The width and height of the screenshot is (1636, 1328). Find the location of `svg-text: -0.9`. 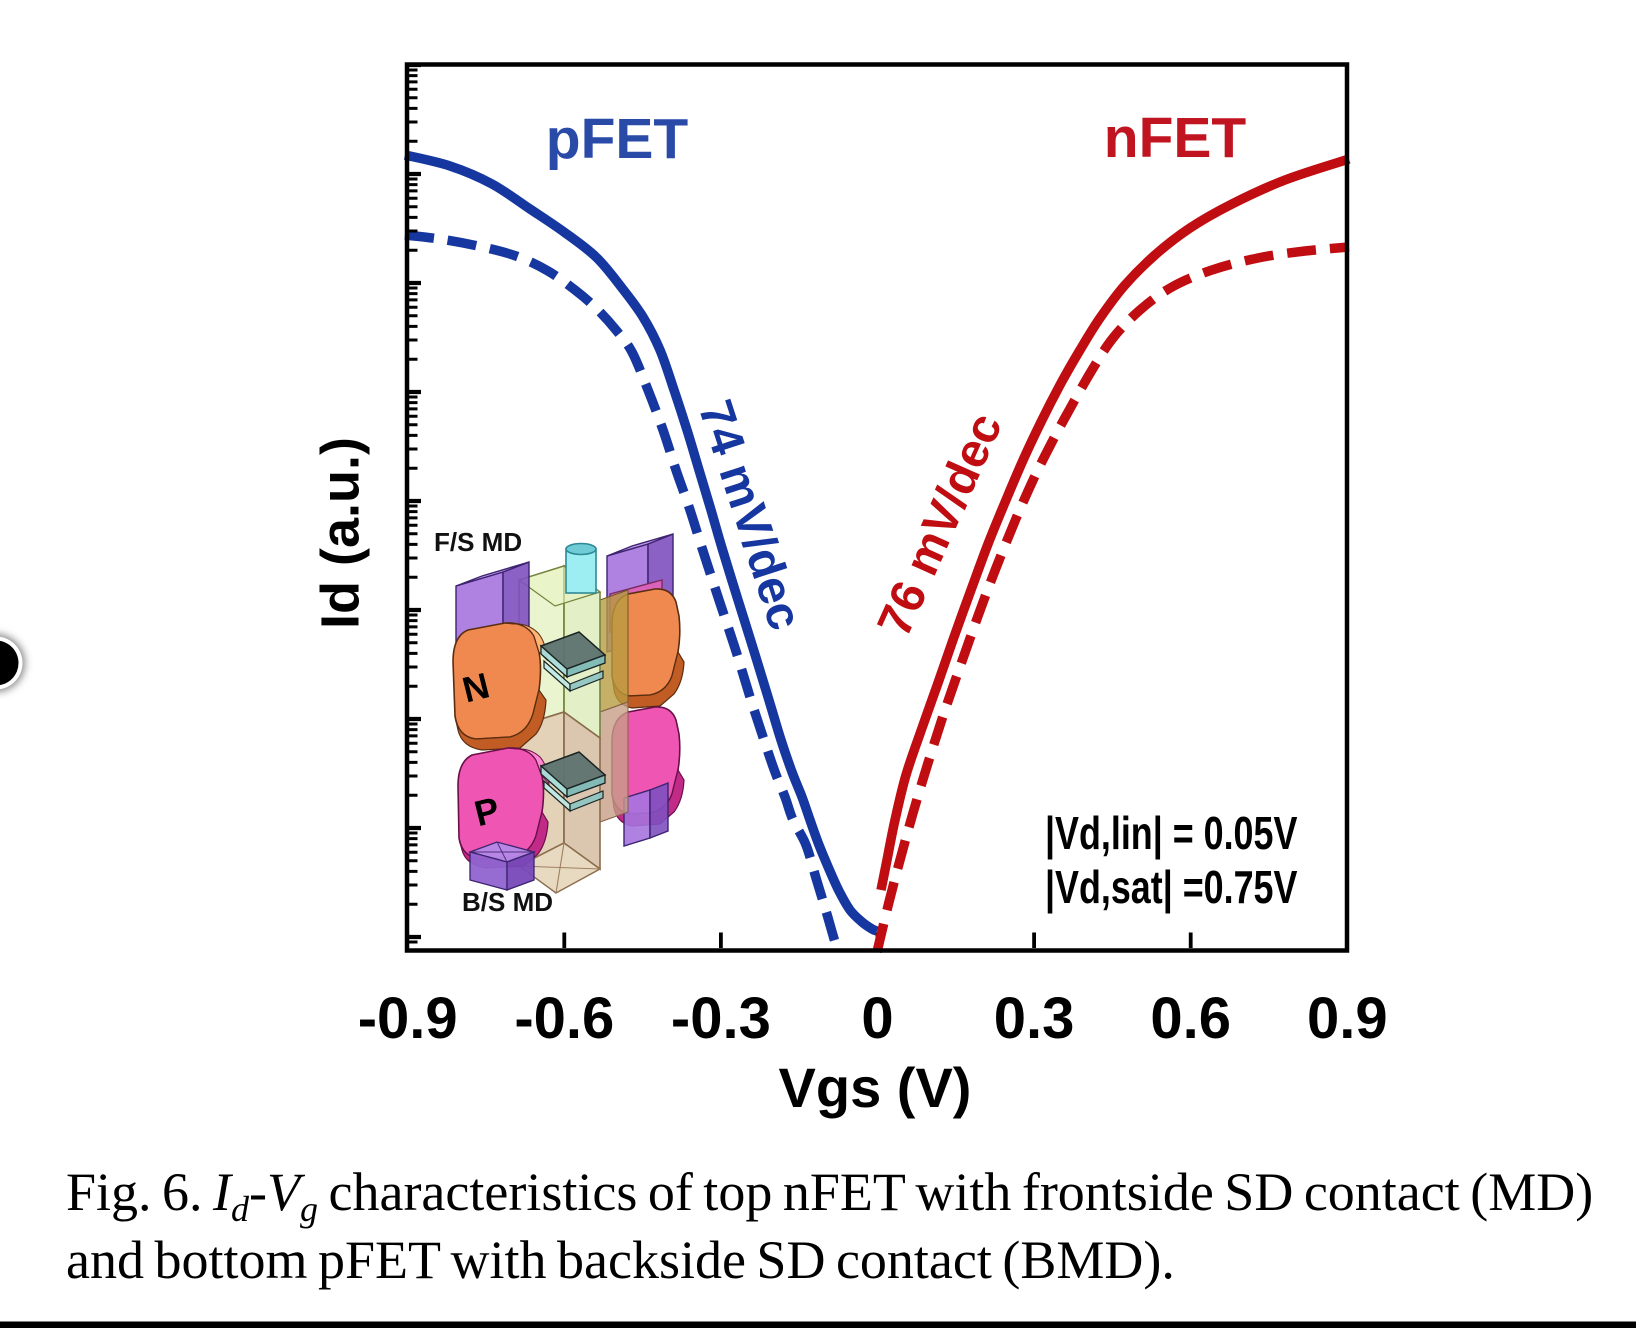

svg-text: -0.9 is located at coordinates (408, 1018).